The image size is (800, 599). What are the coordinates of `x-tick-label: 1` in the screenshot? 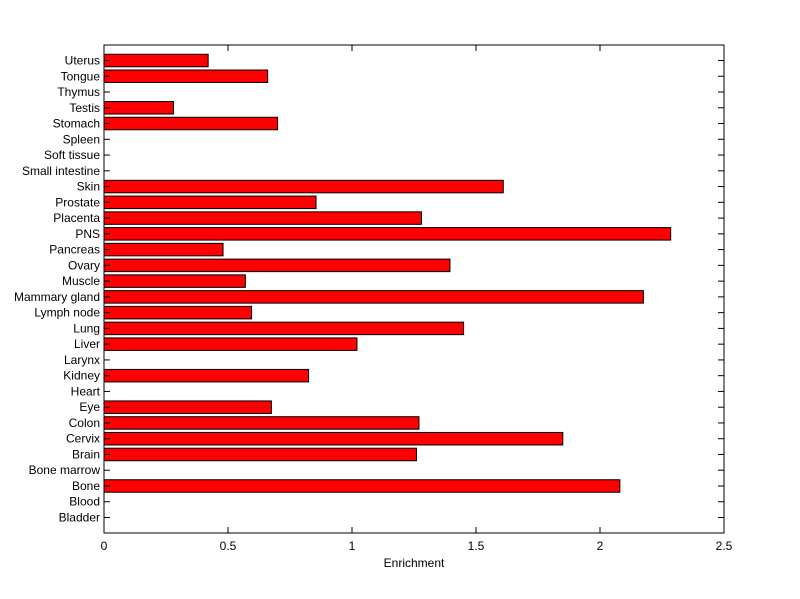 It's located at (352, 546).